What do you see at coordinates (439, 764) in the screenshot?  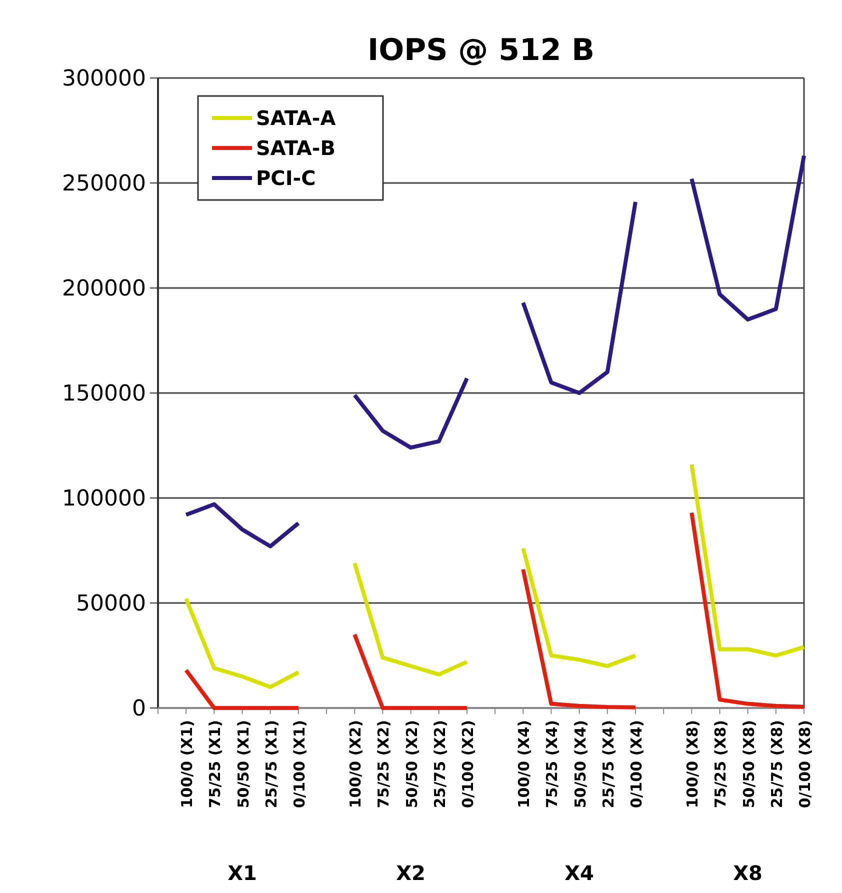 I see `x-tick-label: 25/75 (X2)` at bounding box center [439, 764].